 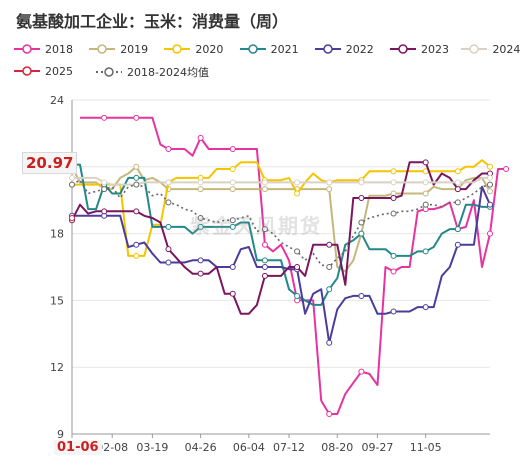 I want to click on legend-item-2024: 2024, so click(x=490, y=49).